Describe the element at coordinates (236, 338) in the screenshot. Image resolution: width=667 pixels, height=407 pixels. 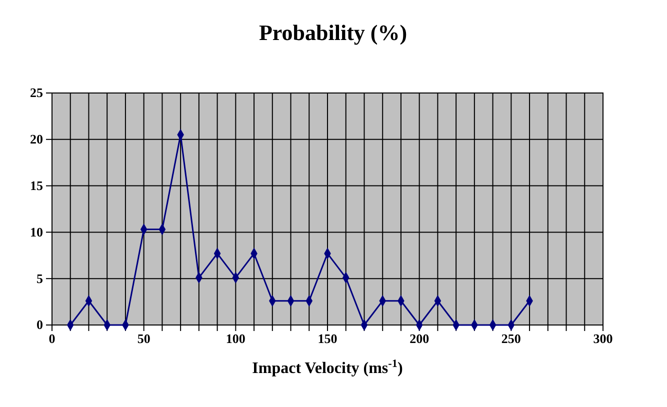
I see `x-tick-label: 100` at that location.